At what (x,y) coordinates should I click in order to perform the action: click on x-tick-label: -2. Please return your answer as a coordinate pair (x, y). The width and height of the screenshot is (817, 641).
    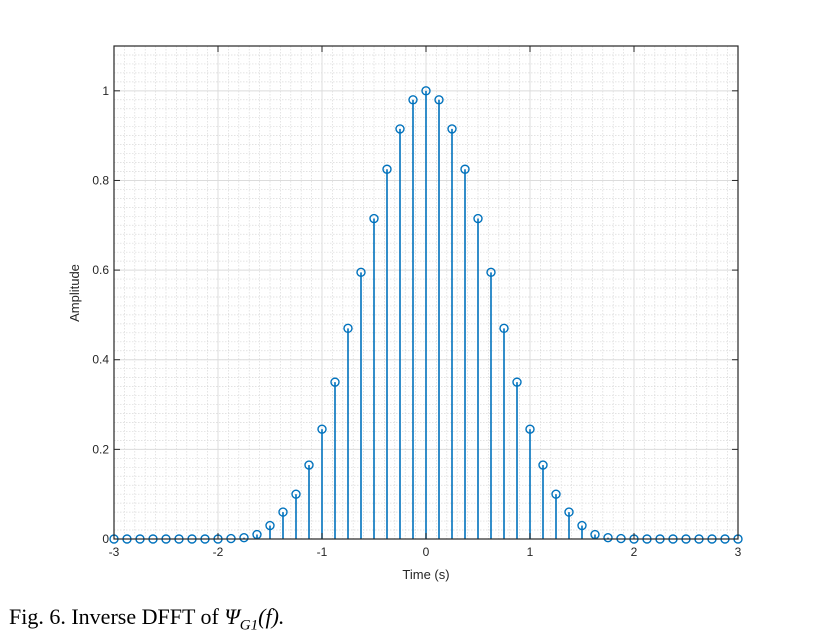
    Looking at the image, I should click on (218, 552).